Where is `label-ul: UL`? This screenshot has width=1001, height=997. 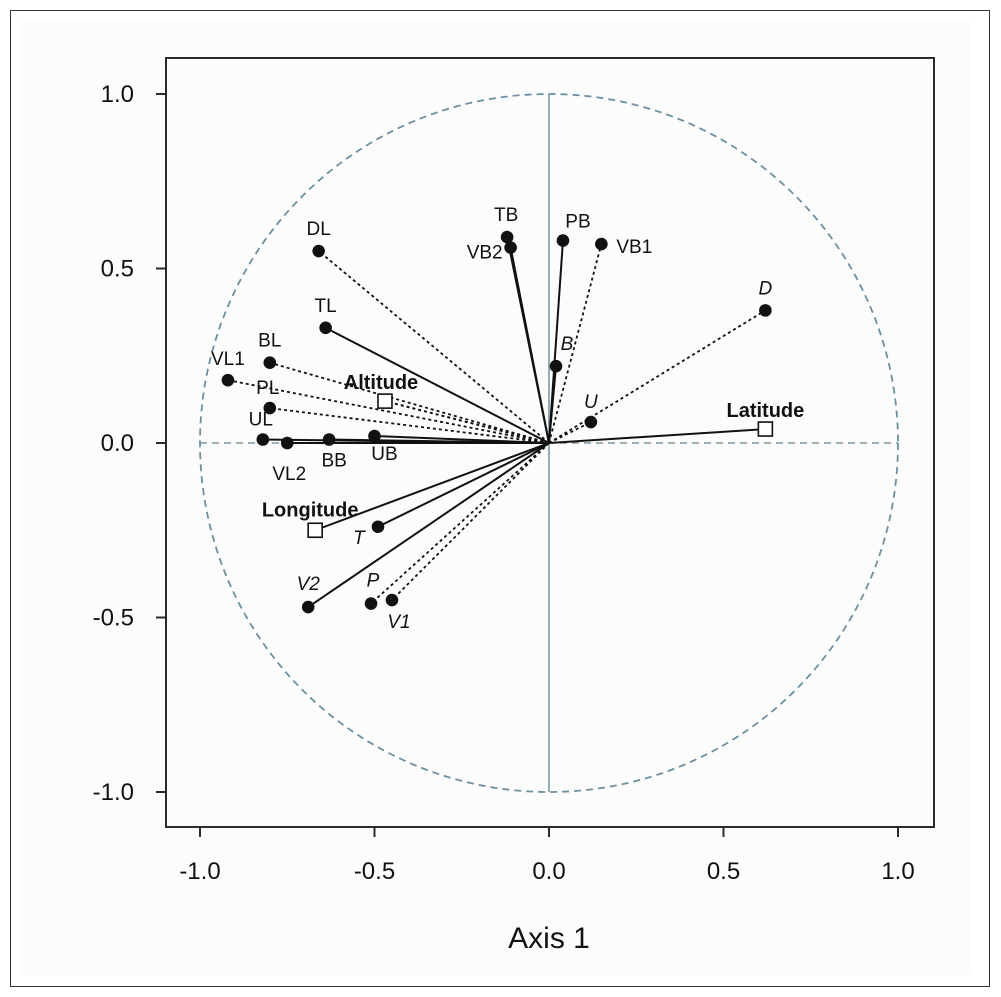 label-ul: UL is located at coordinates (261, 420).